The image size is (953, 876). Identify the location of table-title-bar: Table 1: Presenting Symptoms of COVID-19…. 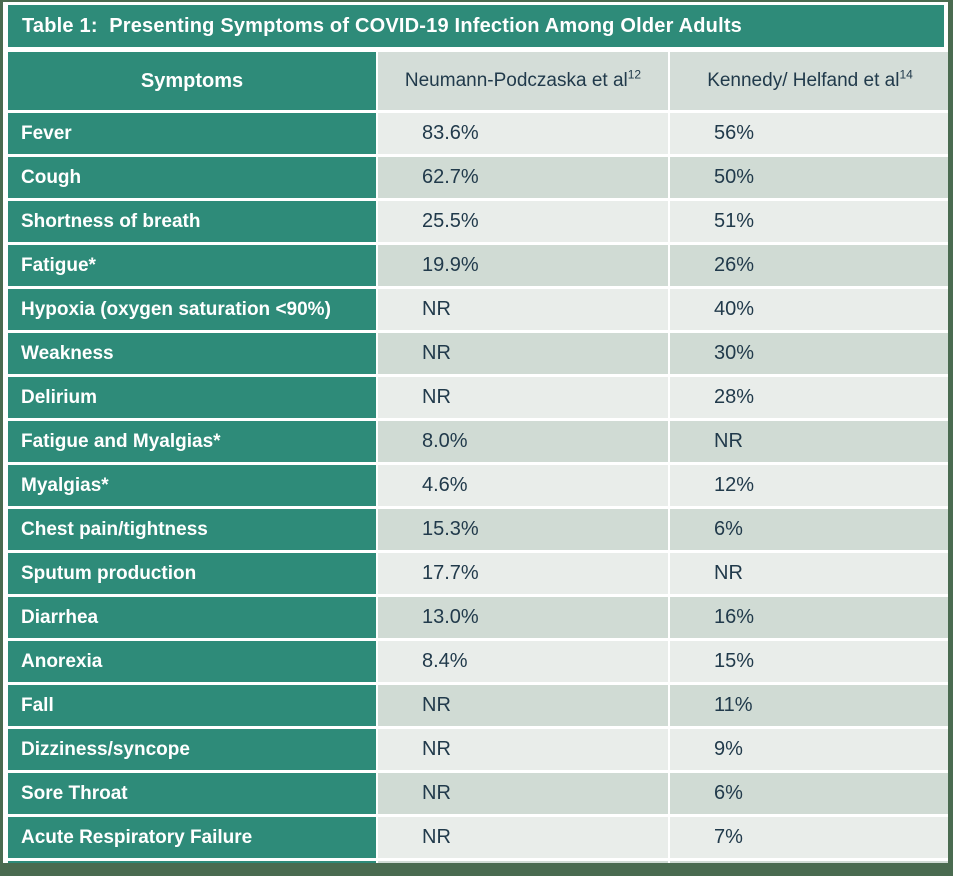
(476, 26).